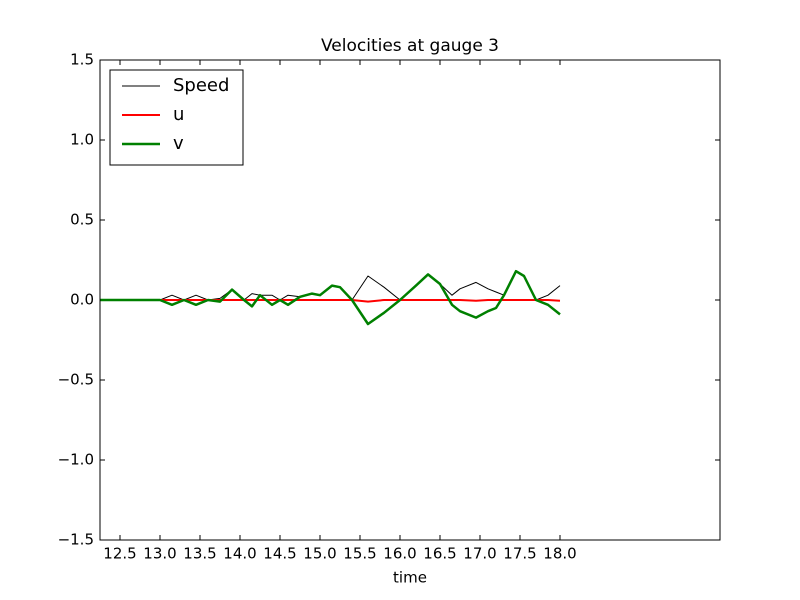 The width and height of the screenshot is (800, 600). What do you see at coordinates (479, 554) in the screenshot?
I see `x-tick-label: 17.0` at bounding box center [479, 554].